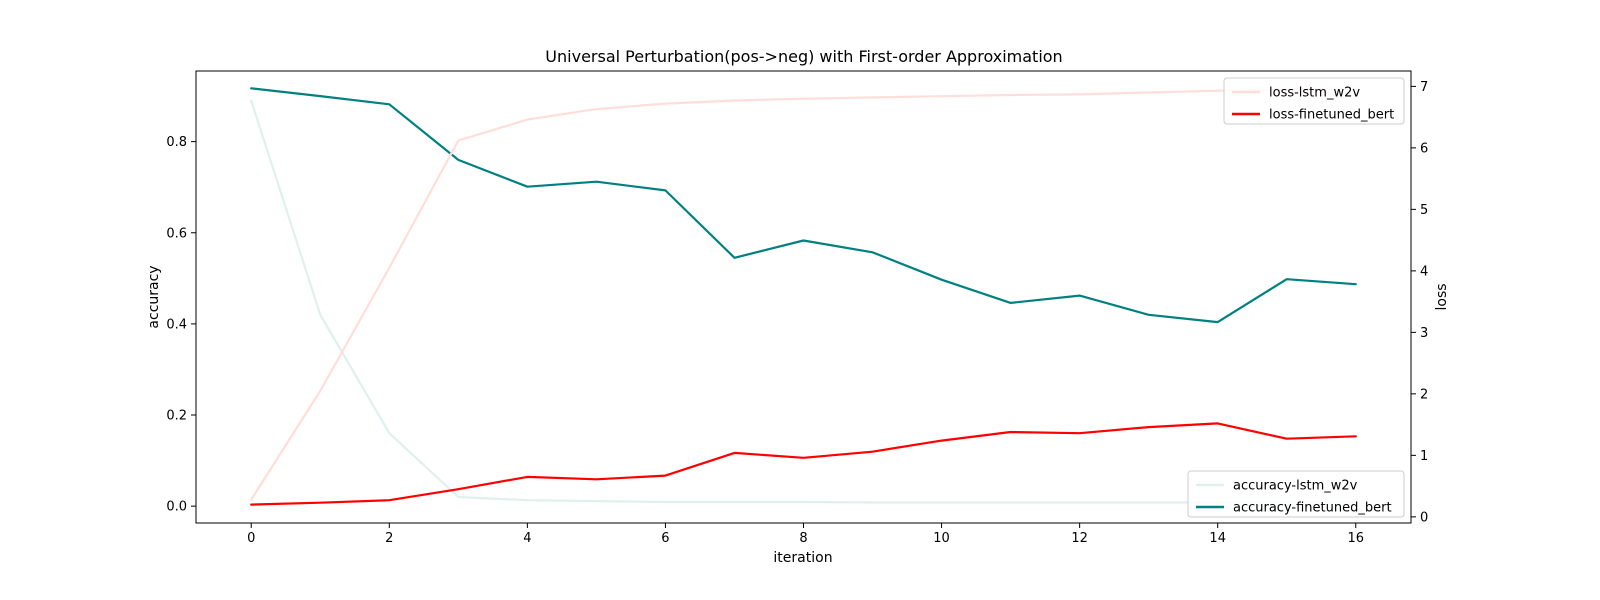  What do you see at coordinates (154, 296) in the screenshot?
I see `y-axis-left-label: accuracy` at bounding box center [154, 296].